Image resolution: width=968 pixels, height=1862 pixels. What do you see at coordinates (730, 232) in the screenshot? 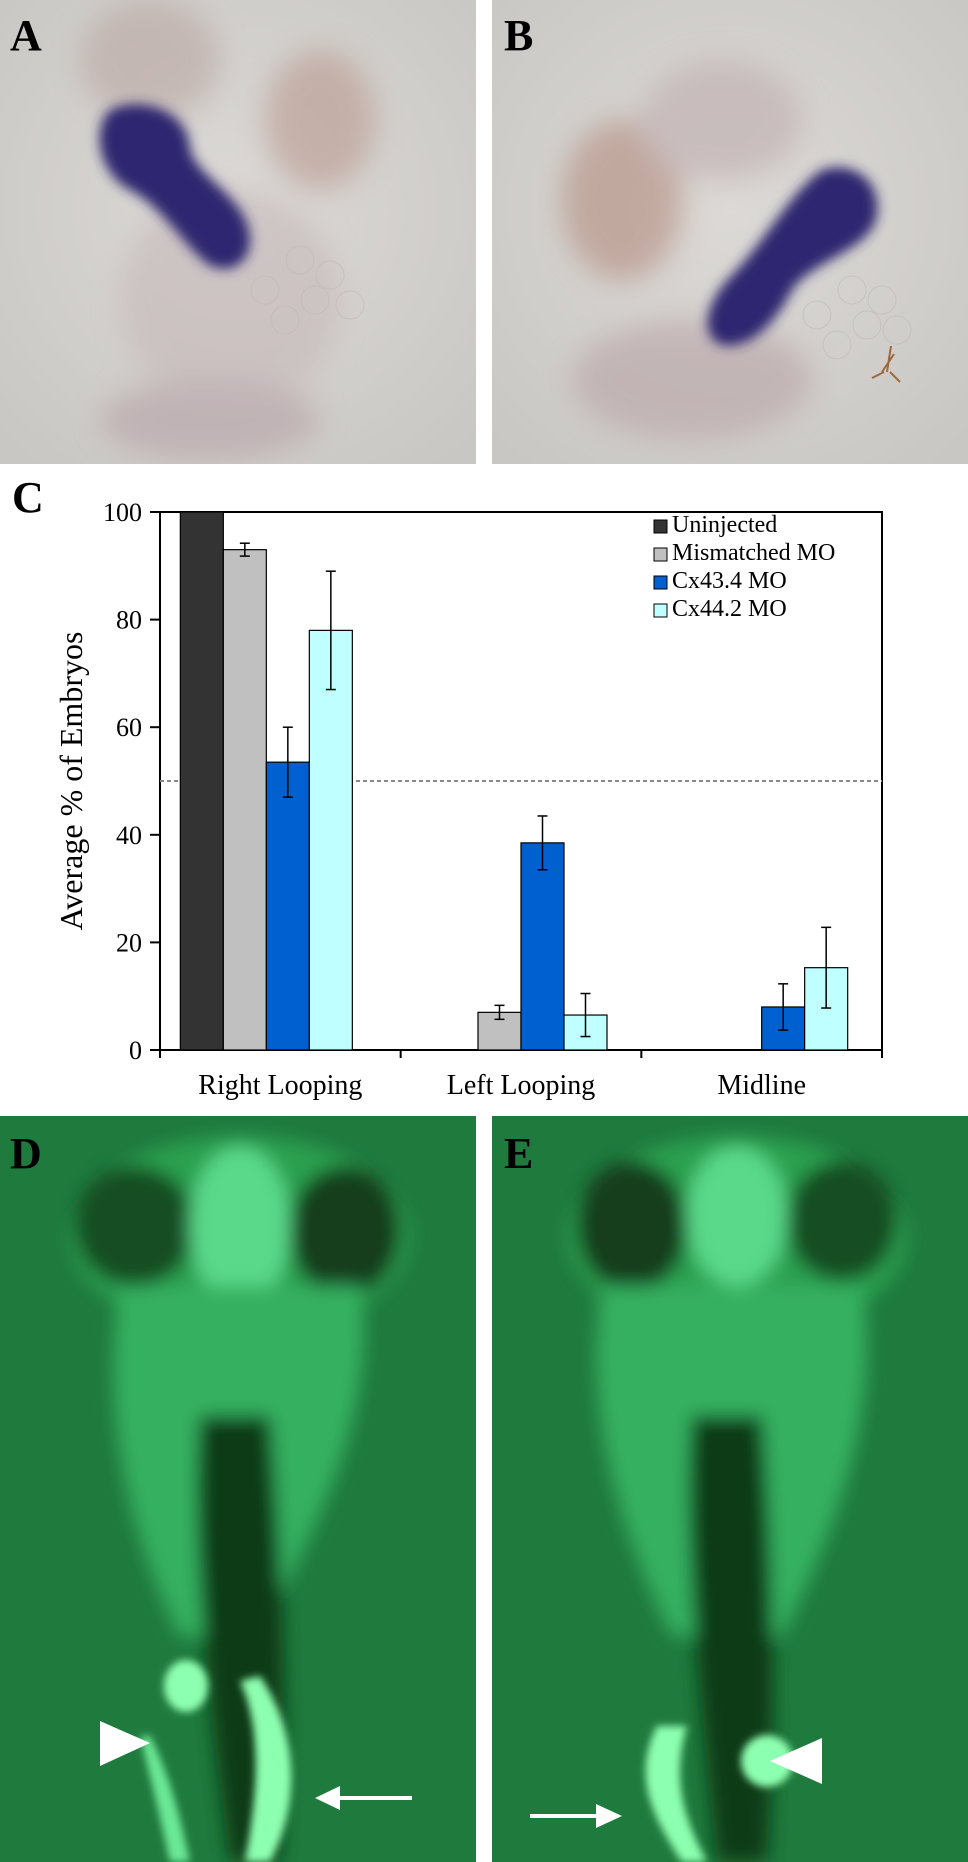
I see `panel-b-image` at bounding box center [730, 232].